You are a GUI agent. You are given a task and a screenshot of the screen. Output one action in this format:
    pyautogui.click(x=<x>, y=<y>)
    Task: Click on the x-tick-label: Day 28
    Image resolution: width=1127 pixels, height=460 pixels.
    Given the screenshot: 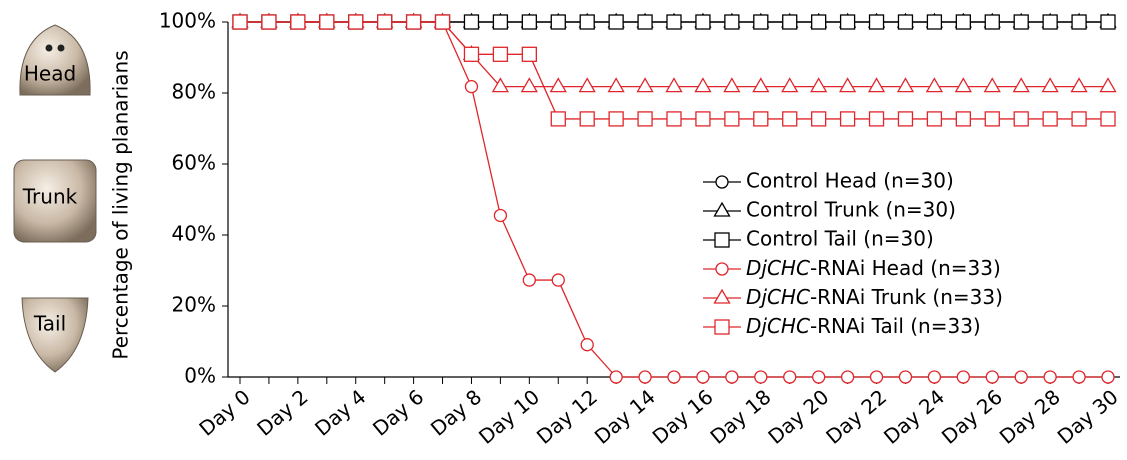 What is the action you would take?
    pyautogui.click(x=1030, y=417)
    